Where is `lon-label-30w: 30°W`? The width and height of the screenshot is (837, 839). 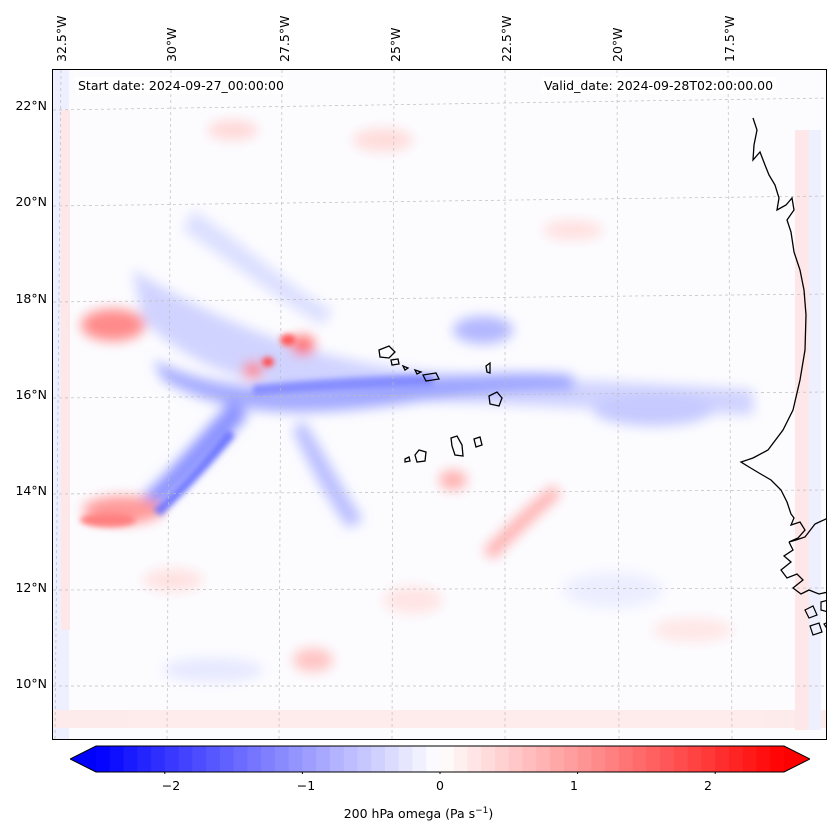 lon-label-30w: 30°W is located at coordinates (171, 44).